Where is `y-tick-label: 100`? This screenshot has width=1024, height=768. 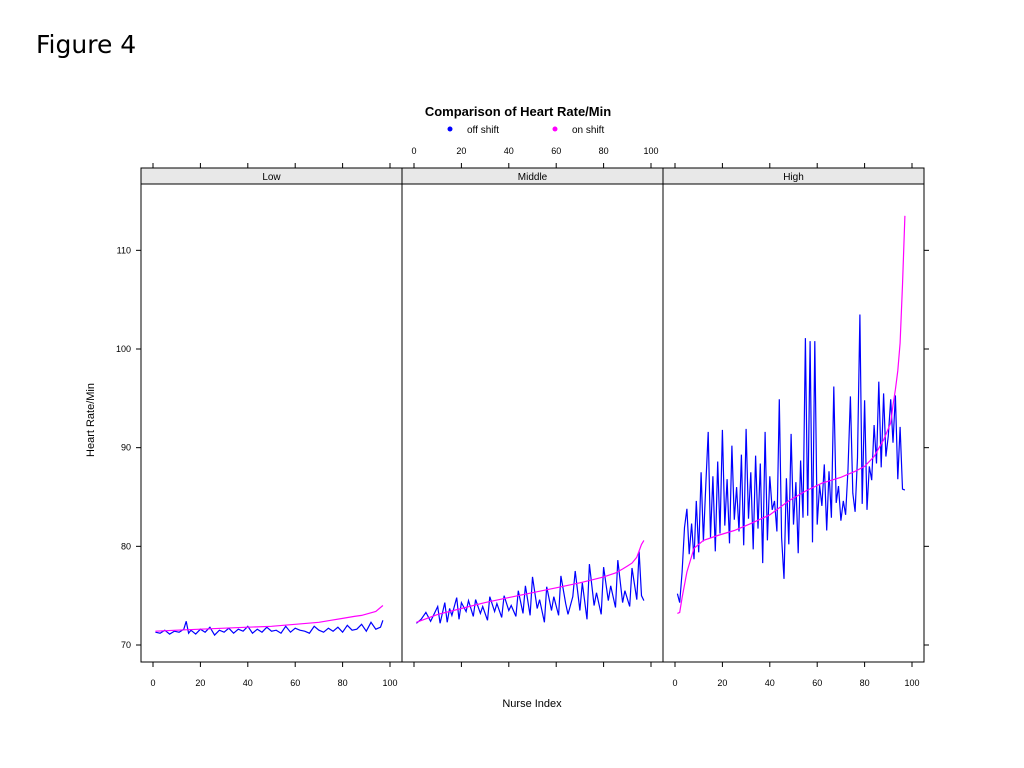 y-tick-label: 100 is located at coordinates (123, 349).